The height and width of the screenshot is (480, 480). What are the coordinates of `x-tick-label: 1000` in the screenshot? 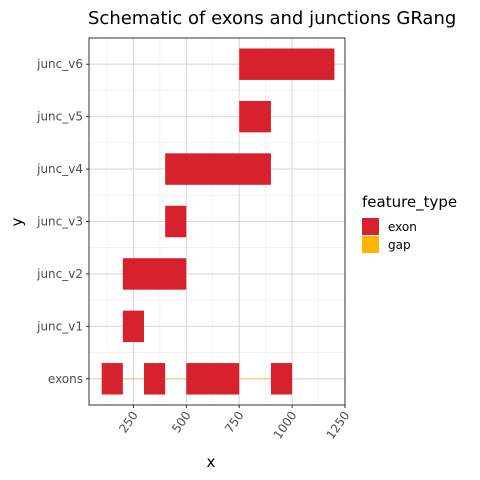 It's located at (285, 425).